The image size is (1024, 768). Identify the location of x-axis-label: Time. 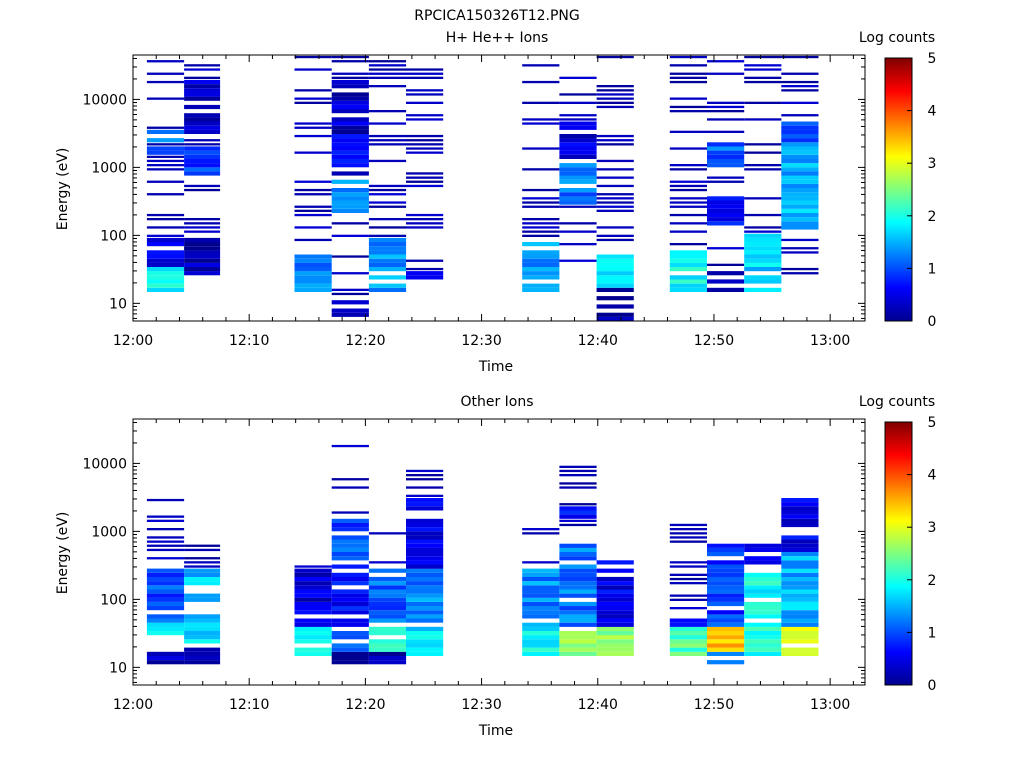
(495, 731).